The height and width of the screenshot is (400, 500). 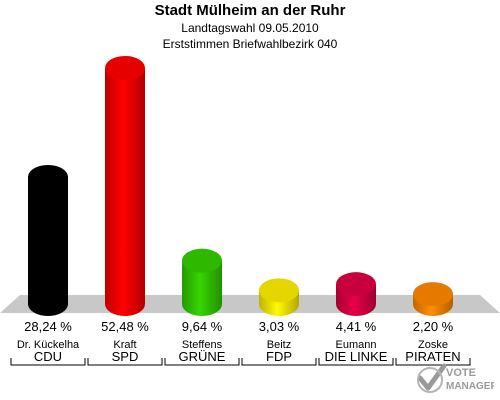 I want to click on value-label: 9,64 %, so click(x=202, y=326).